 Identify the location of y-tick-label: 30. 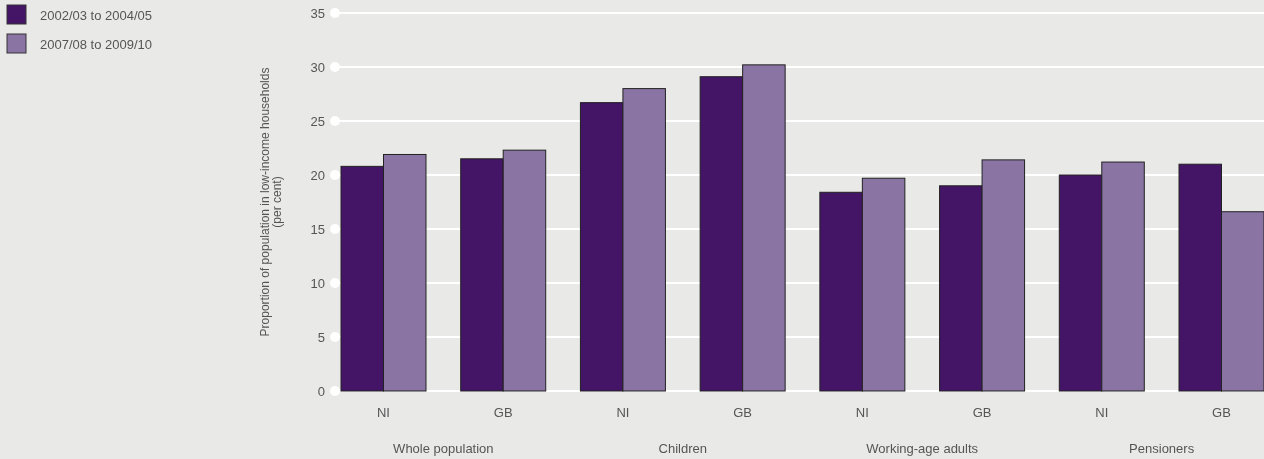
(317, 67).